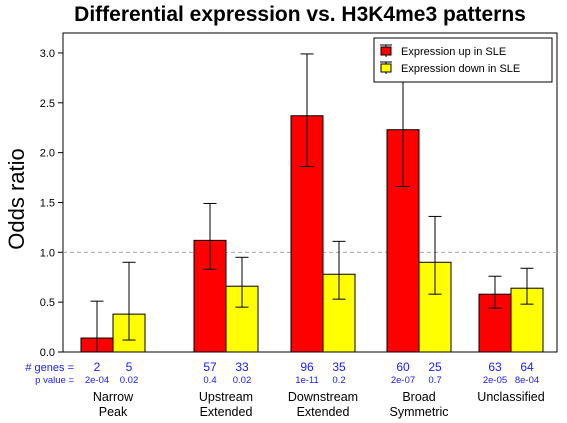  Describe the element at coordinates (403, 380) in the screenshot. I see `p-value: 2e-07` at that location.